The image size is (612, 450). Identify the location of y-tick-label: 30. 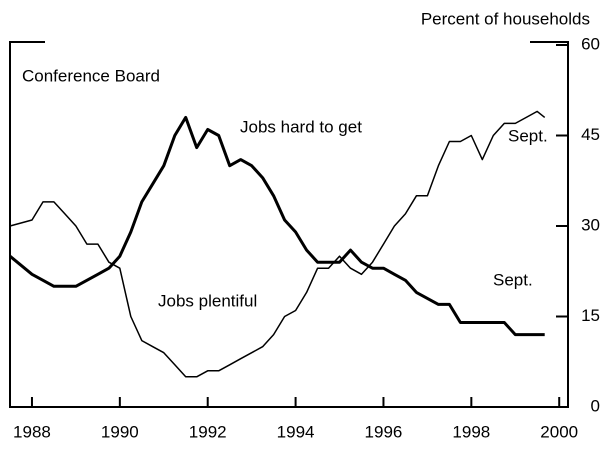
(590, 224).